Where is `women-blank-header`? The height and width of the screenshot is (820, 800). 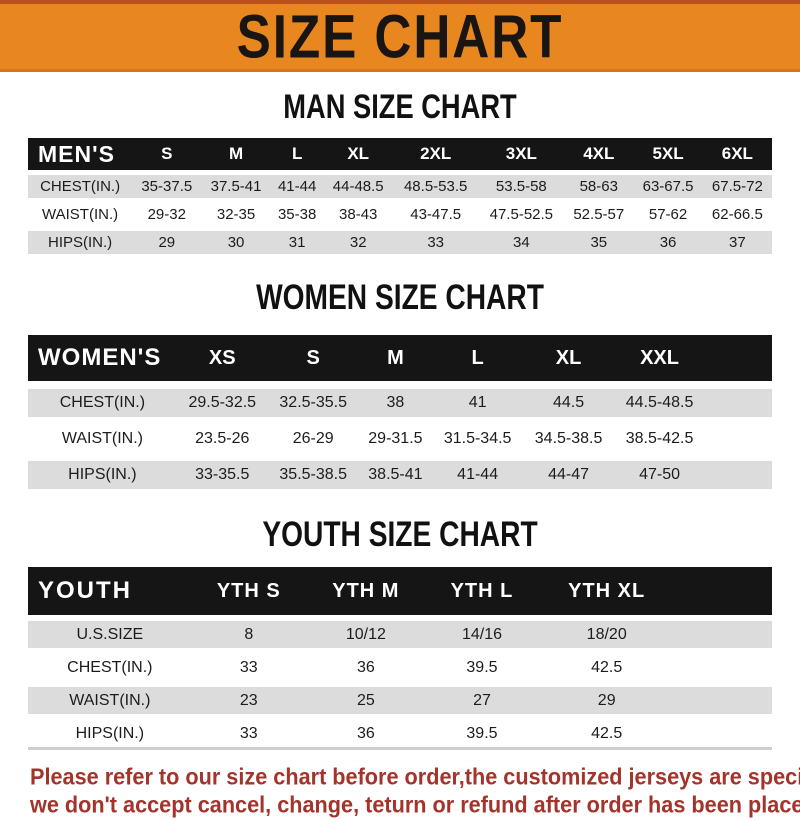
women-blank-header is located at coordinates (738, 360).